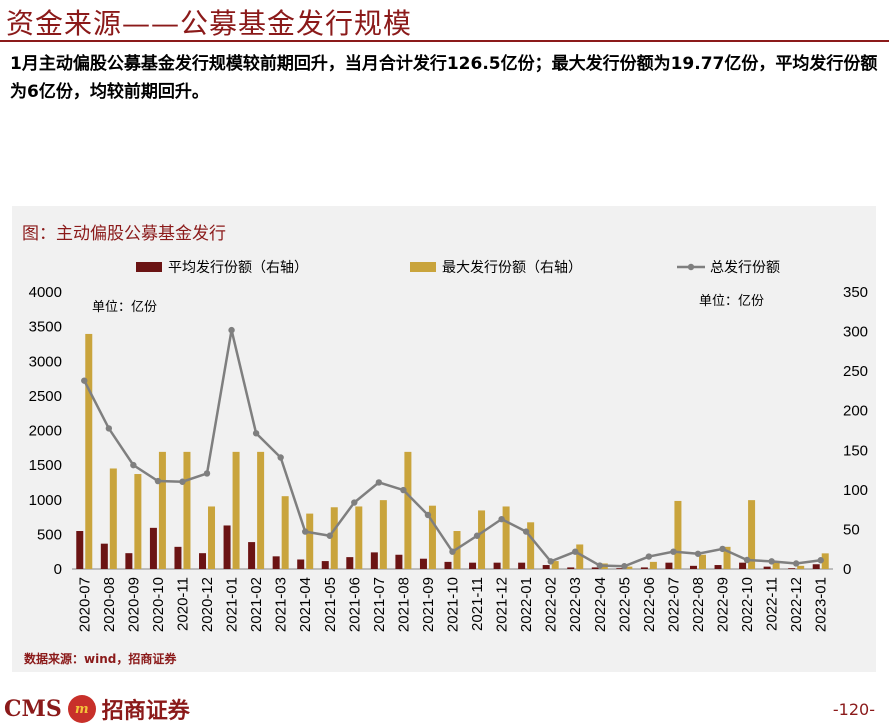  What do you see at coordinates (97, 709) in the screenshot?
I see `footer-logo: CMS m 招商证券` at bounding box center [97, 709].